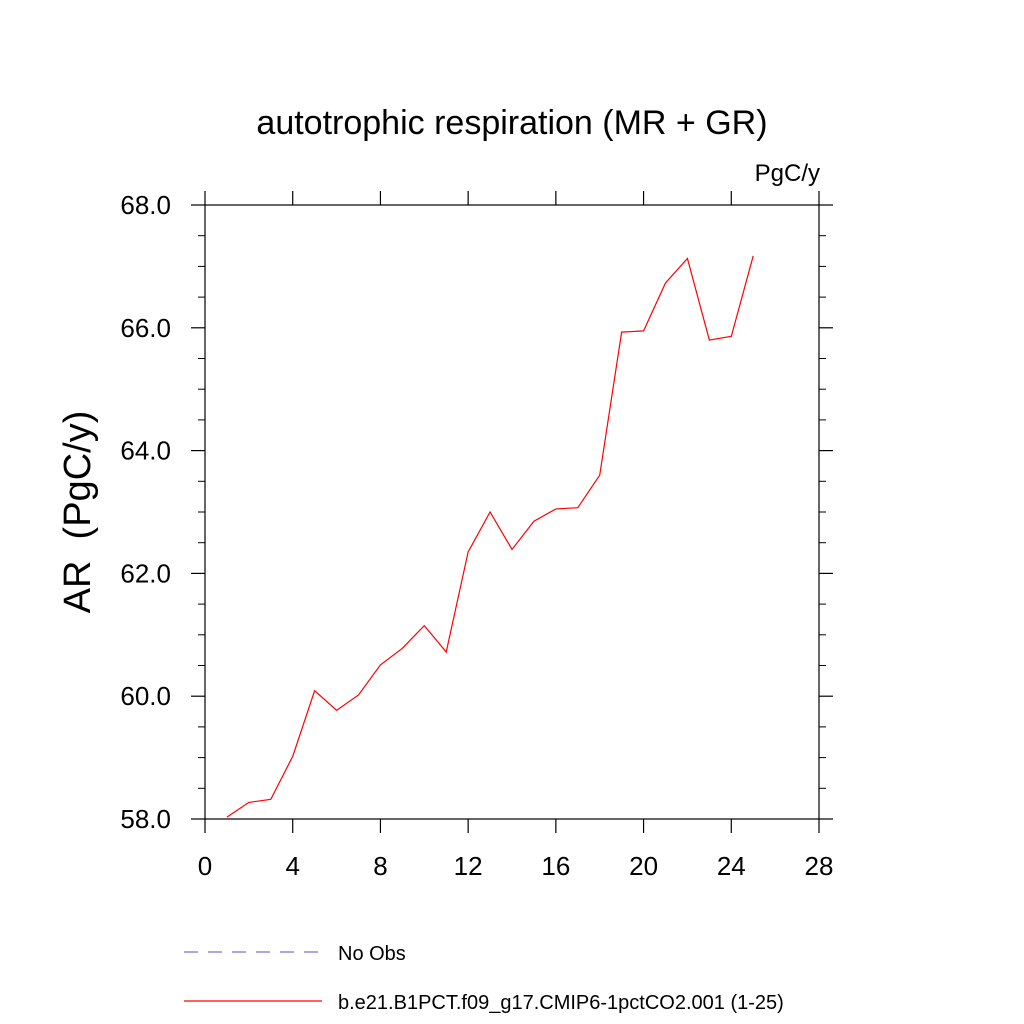 This screenshot has height=1024, width=1024. What do you see at coordinates (145, 512) in the screenshot?
I see `y-tick-labels: 58.0 60.0 62.0 64.0 66.0 68.0` at bounding box center [145, 512].